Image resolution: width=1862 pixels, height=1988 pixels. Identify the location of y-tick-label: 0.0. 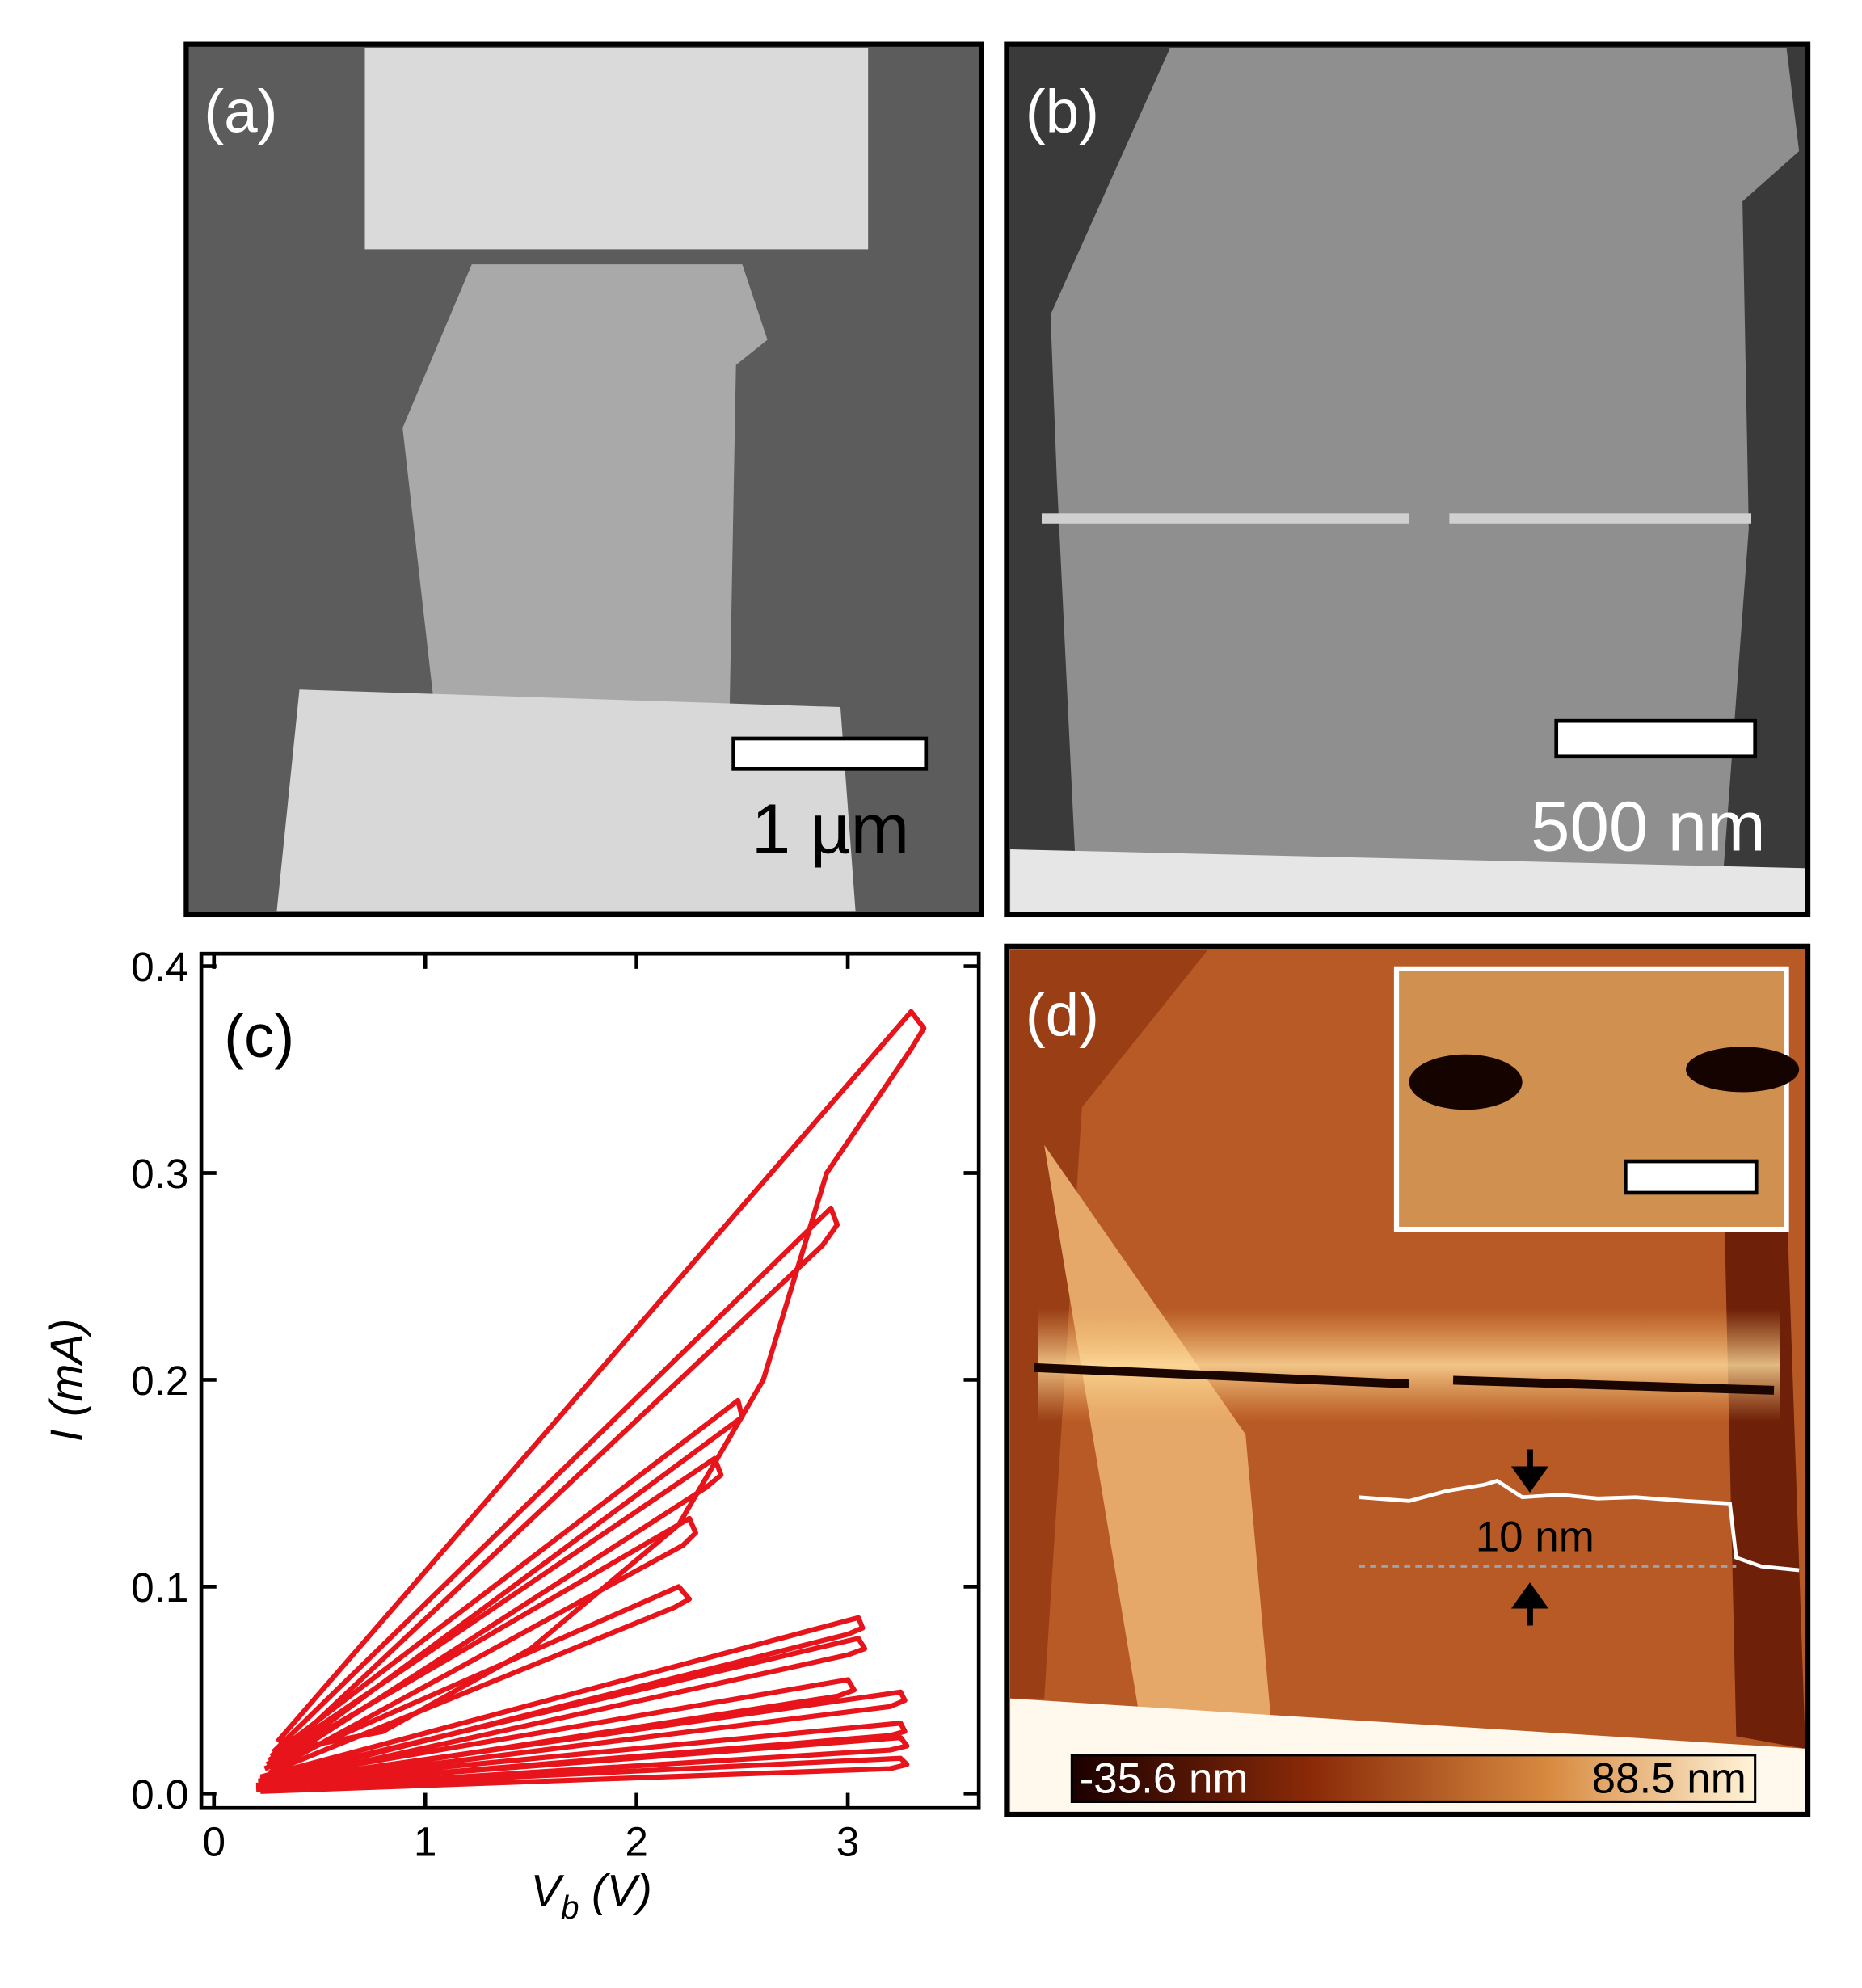
(159, 1794).